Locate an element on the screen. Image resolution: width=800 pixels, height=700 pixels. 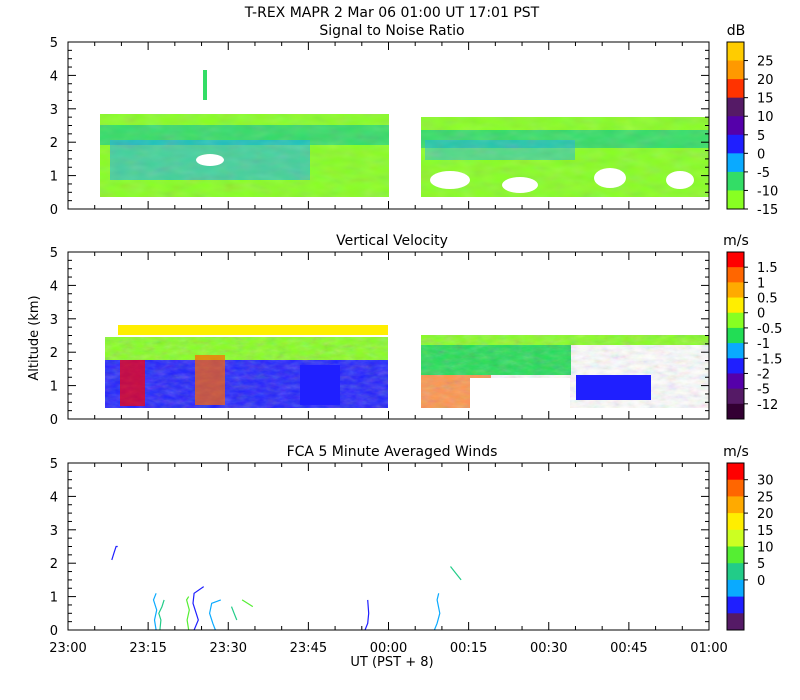
colorbar-snr: 25 20 15 10 5 0 -5 -10 -15 is located at coordinates (752, 129).